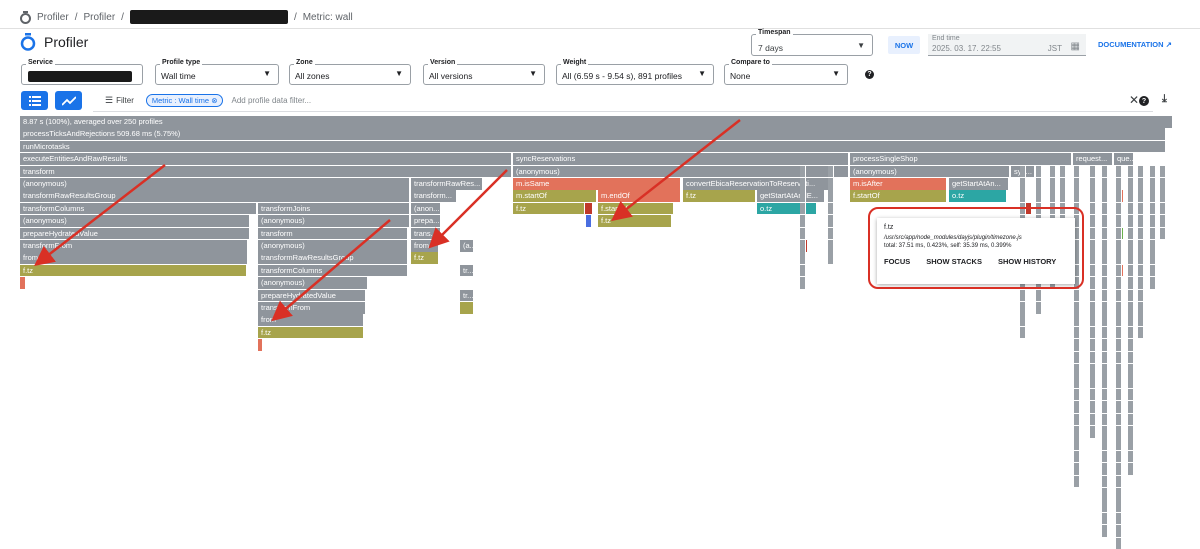  I want to click on calendar-icon: ▦, so click(1075, 46).